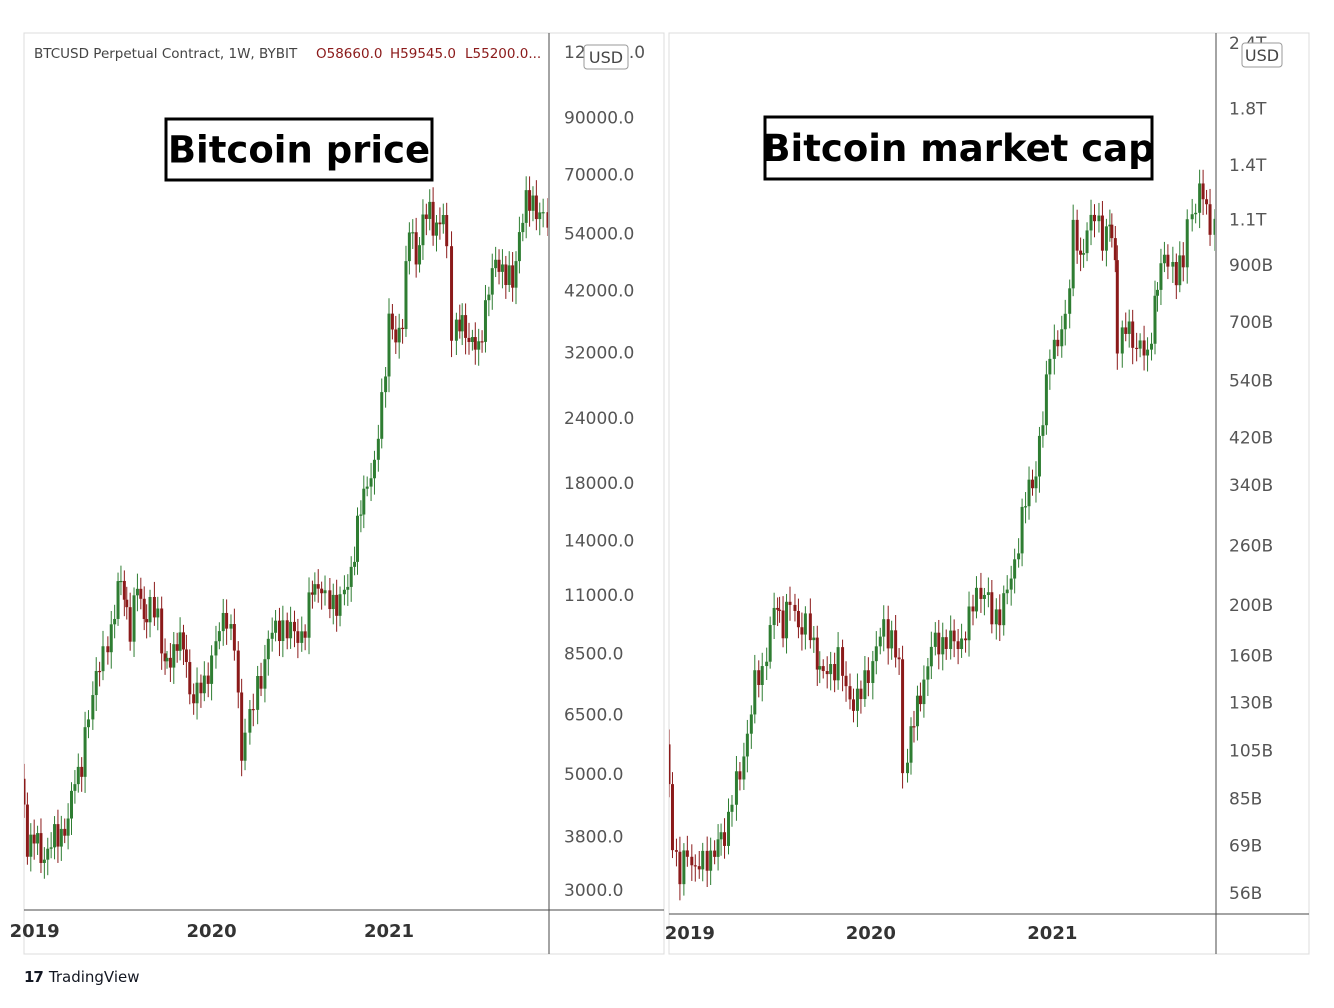 The width and height of the screenshot is (1334, 1008). What do you see at coordinates (599, 235) in the screenshot?
I see `y-tick-label: 54000.0` at bounding box center [599, 235].